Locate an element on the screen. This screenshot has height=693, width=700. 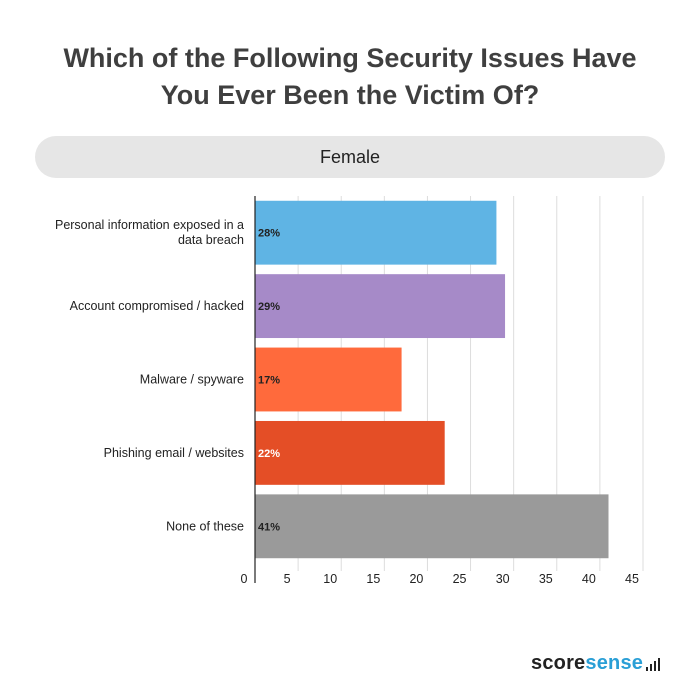
category-label-4-0: None of these is located at coordinates (205, 526).